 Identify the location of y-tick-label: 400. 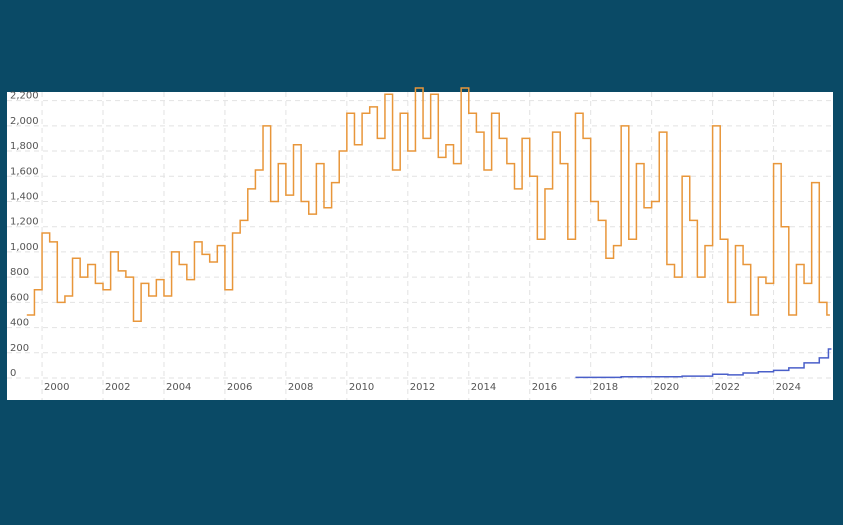
(19, 323).